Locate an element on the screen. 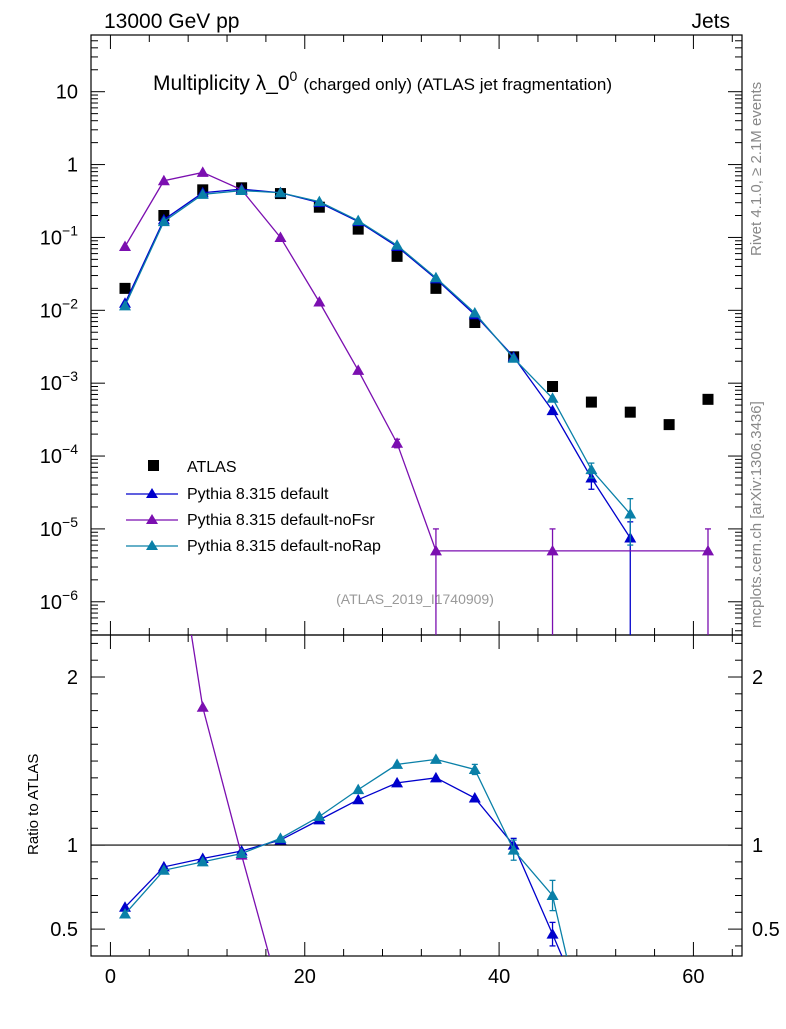  ratio-ytick-label-left: 0.5 is located at coordinates (64, 930).